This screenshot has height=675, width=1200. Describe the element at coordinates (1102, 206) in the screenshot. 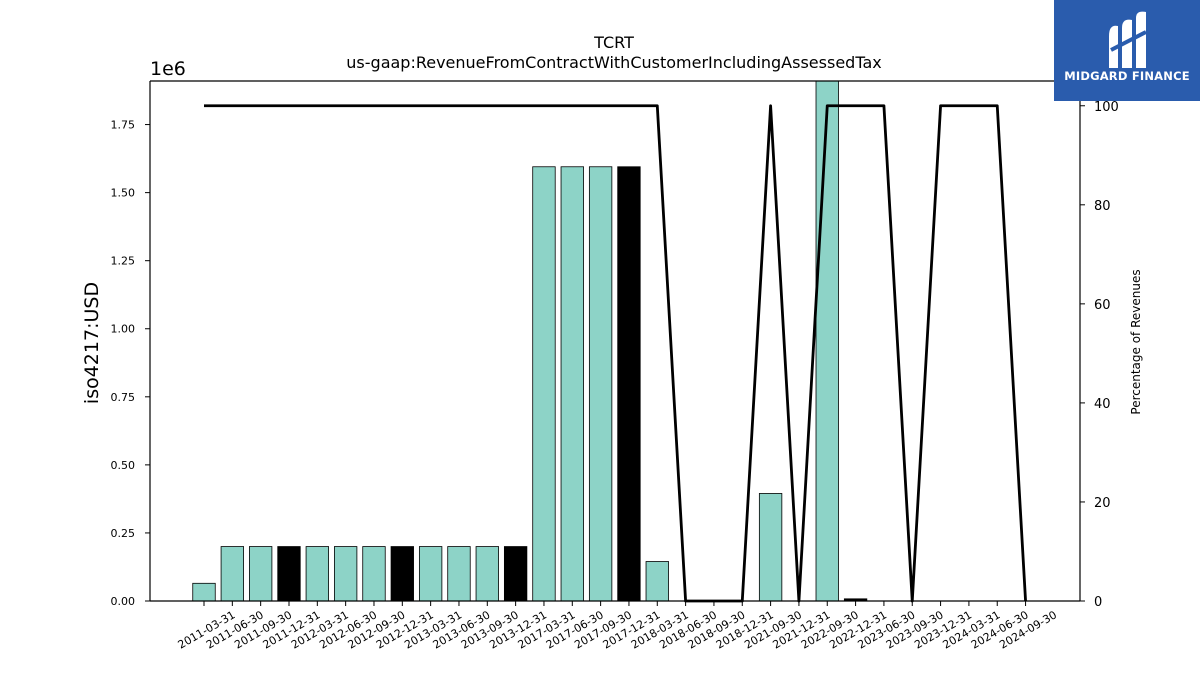

I see `y2-tick-label: 80` at that location.